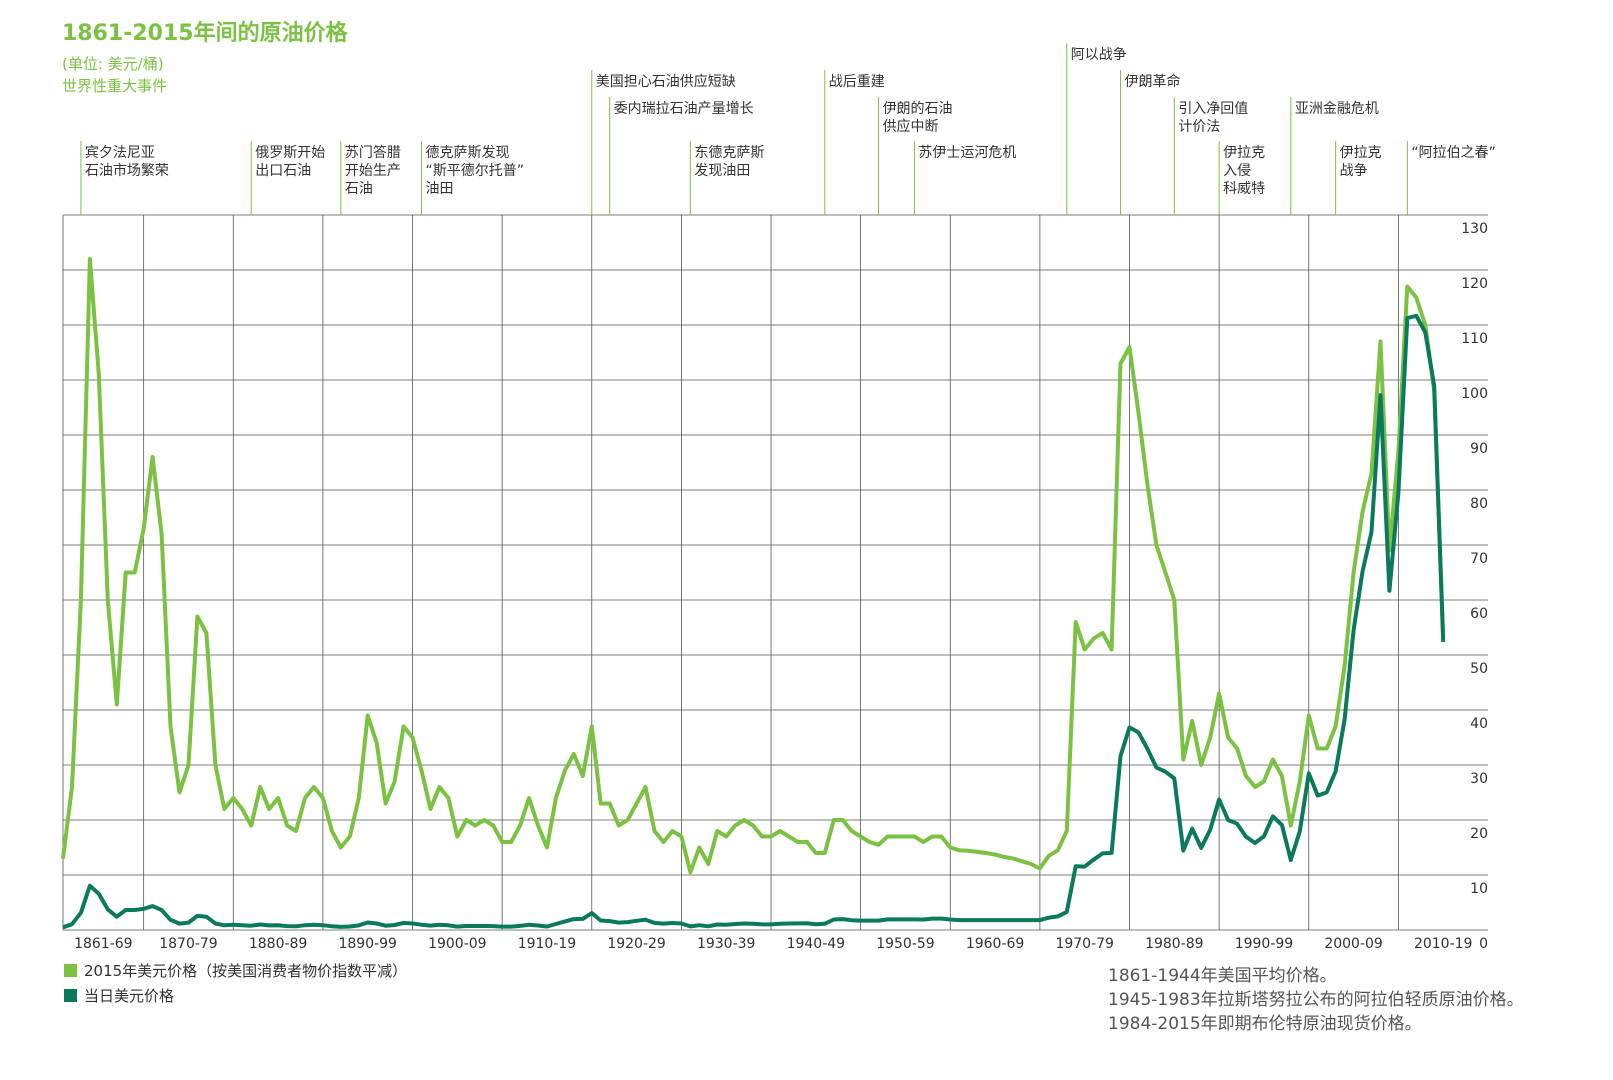 The height and width of the screenshot is (1080, 1613). What do you see at coordinates (278, 944) in the screenshot?
I see `x-tick-label: 1880-89` at bounding box center [278, 944].